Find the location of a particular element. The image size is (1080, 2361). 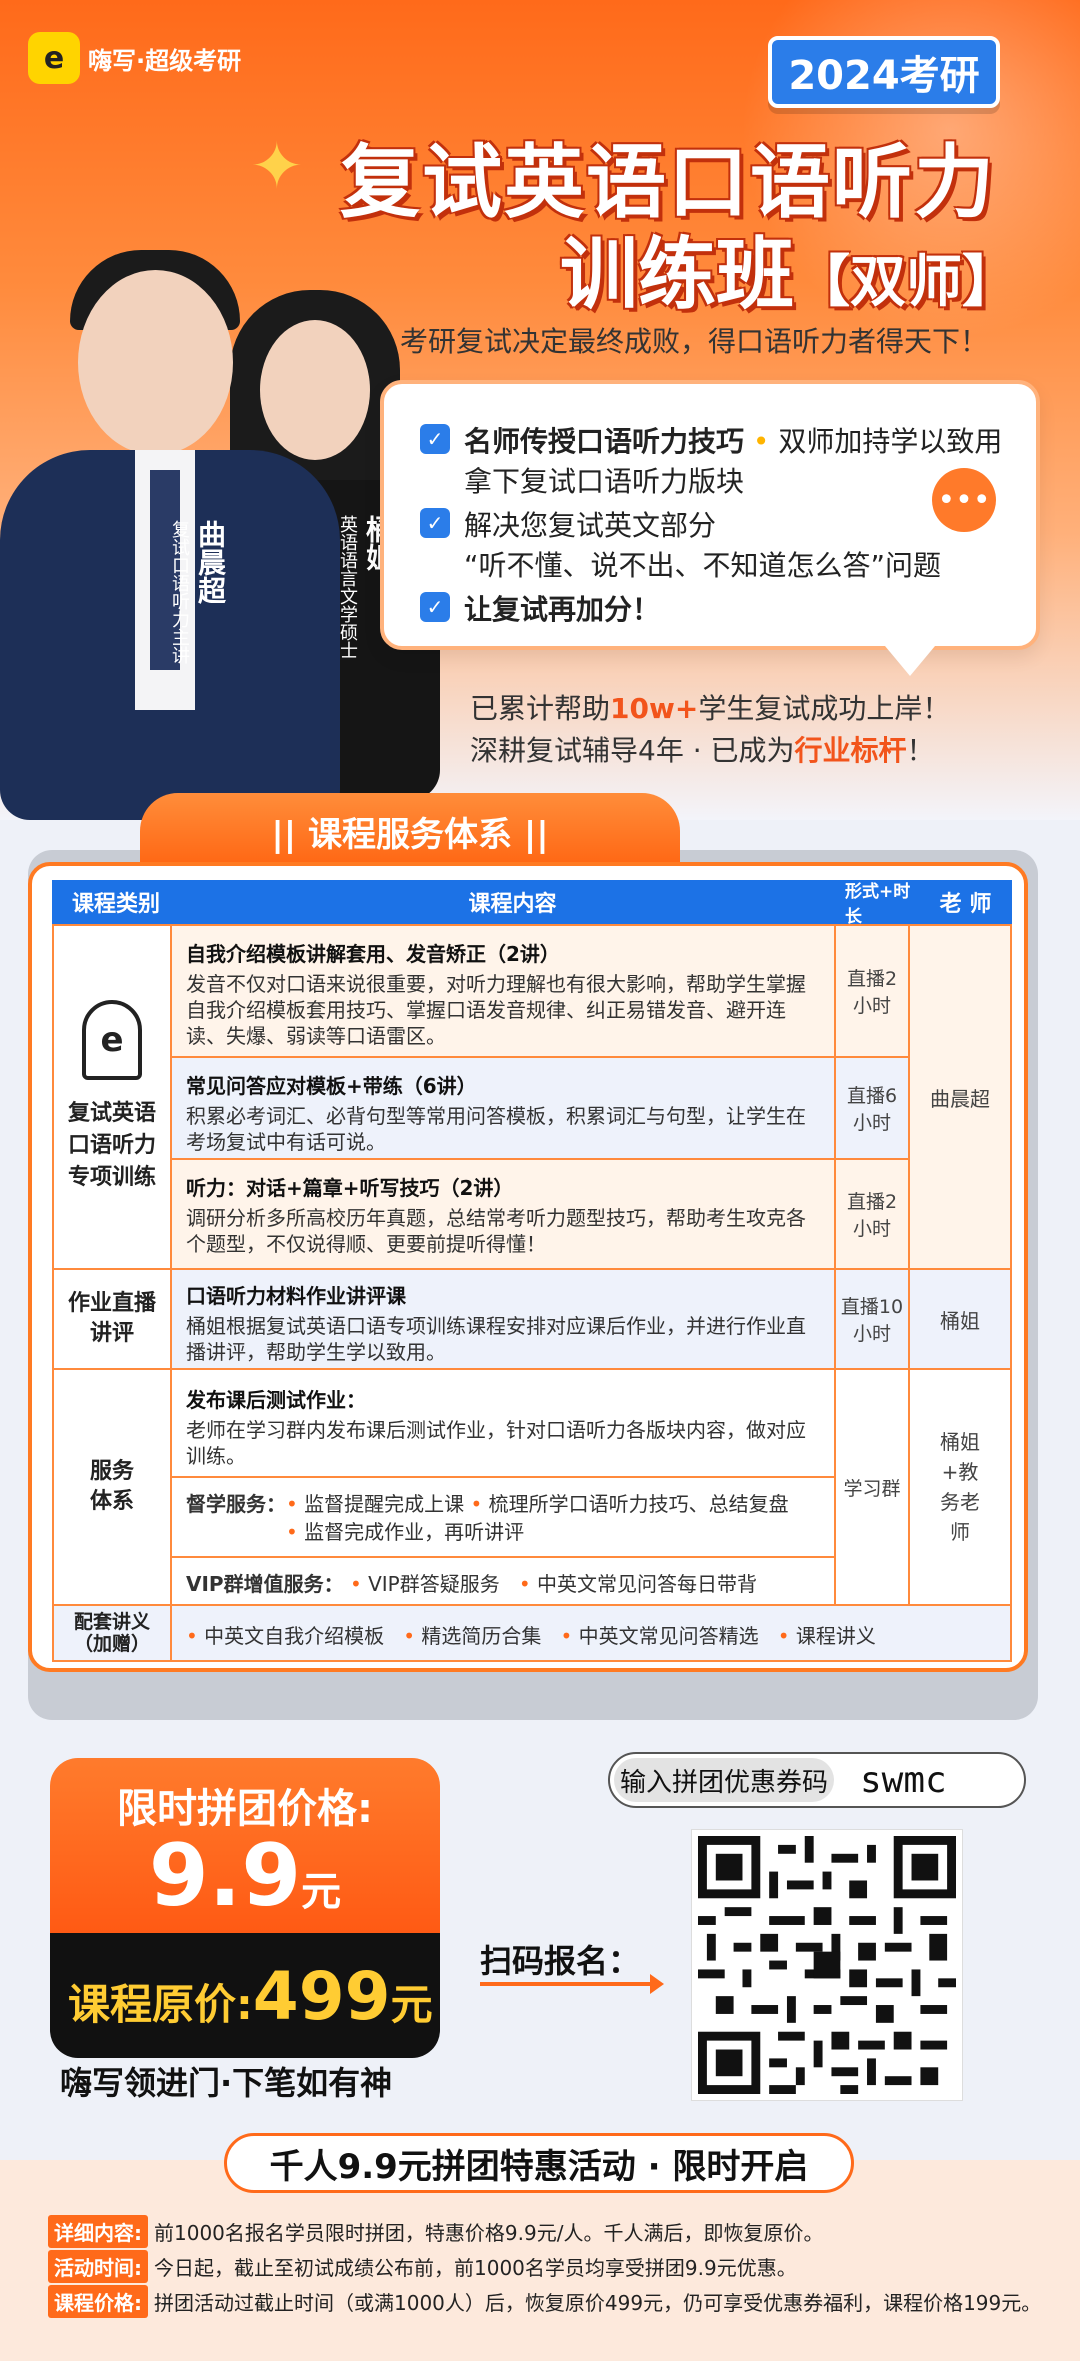

main-title-line2: 训练班【双师】 is located at coordinates (789, 268).